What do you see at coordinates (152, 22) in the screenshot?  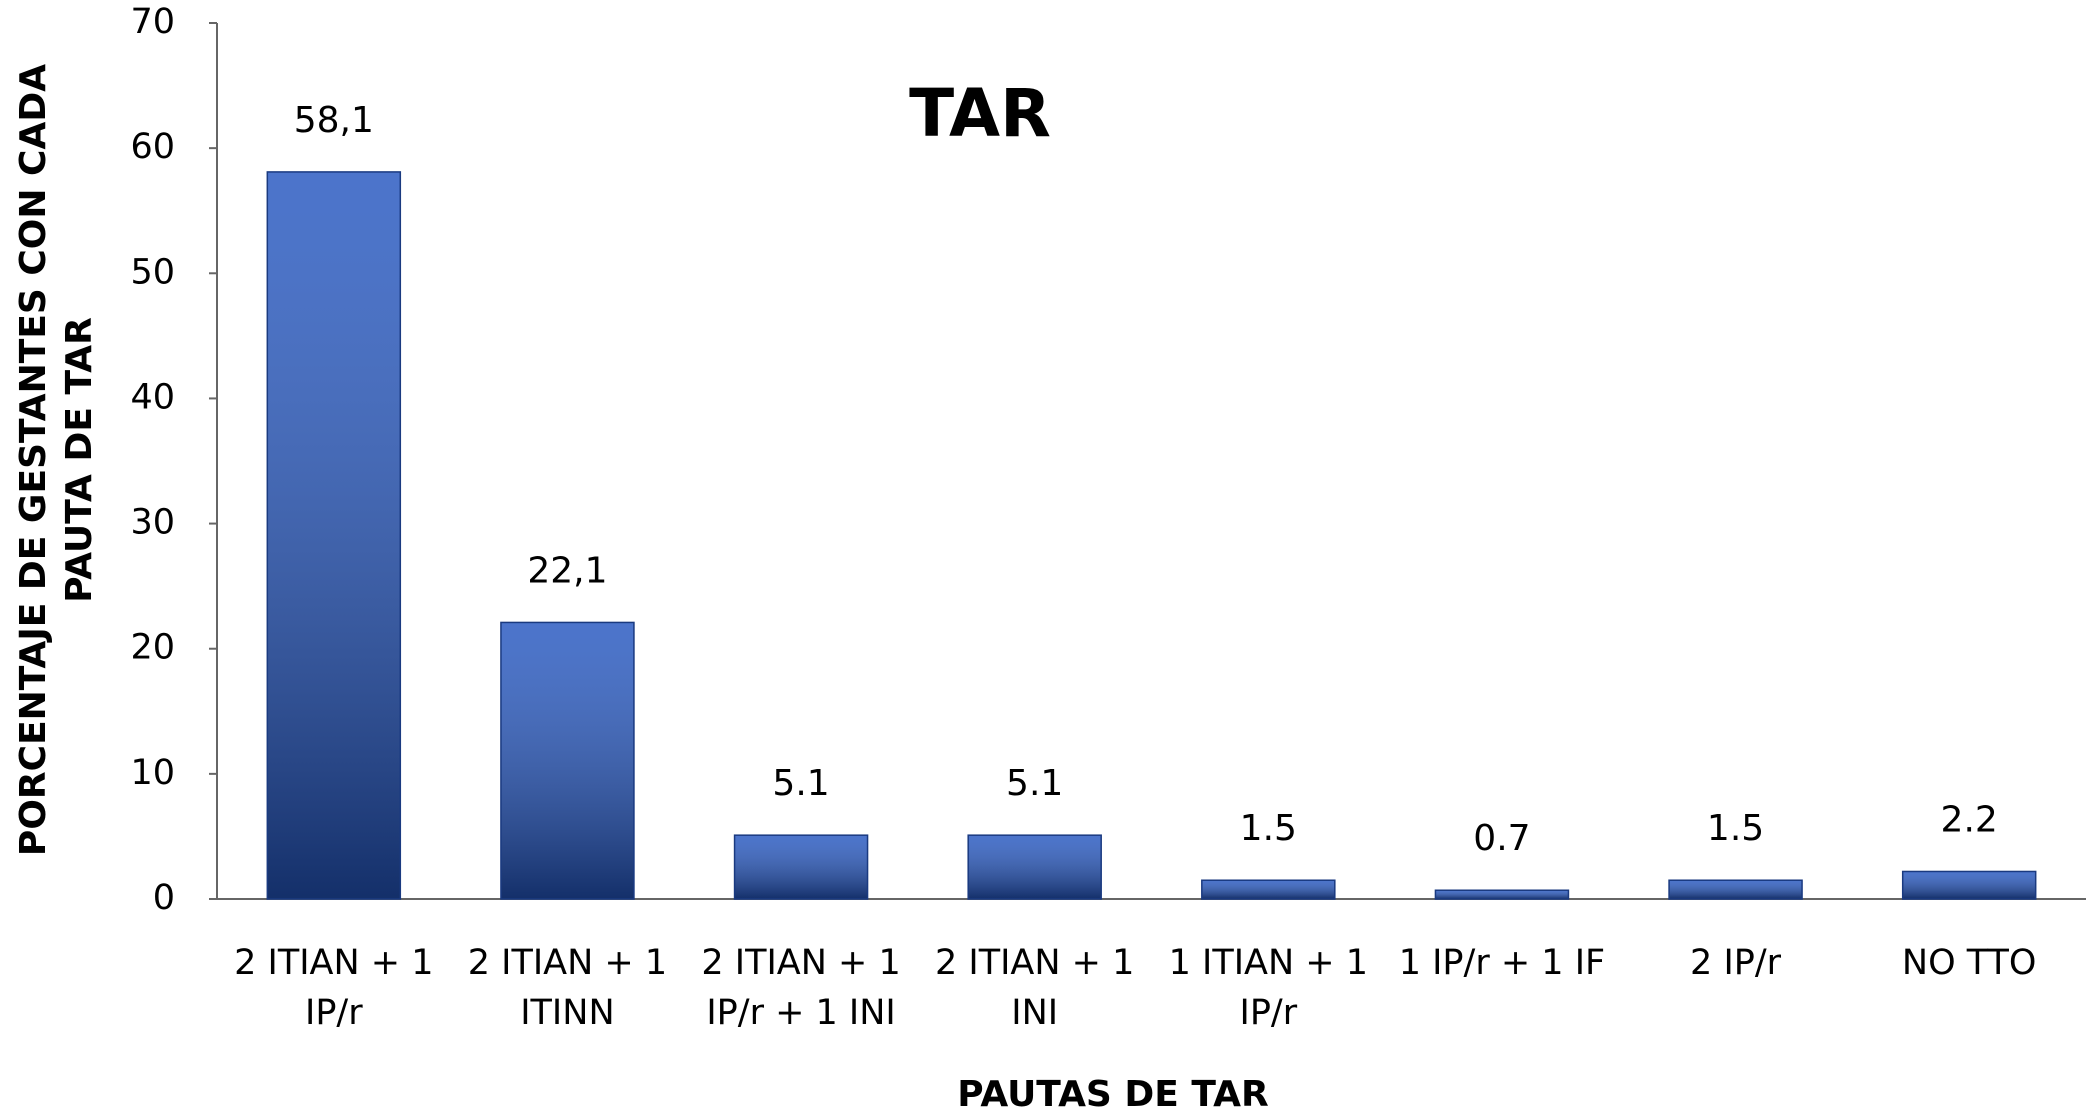 I see `y-tick-label: 70` at bounding box center [152, 22].